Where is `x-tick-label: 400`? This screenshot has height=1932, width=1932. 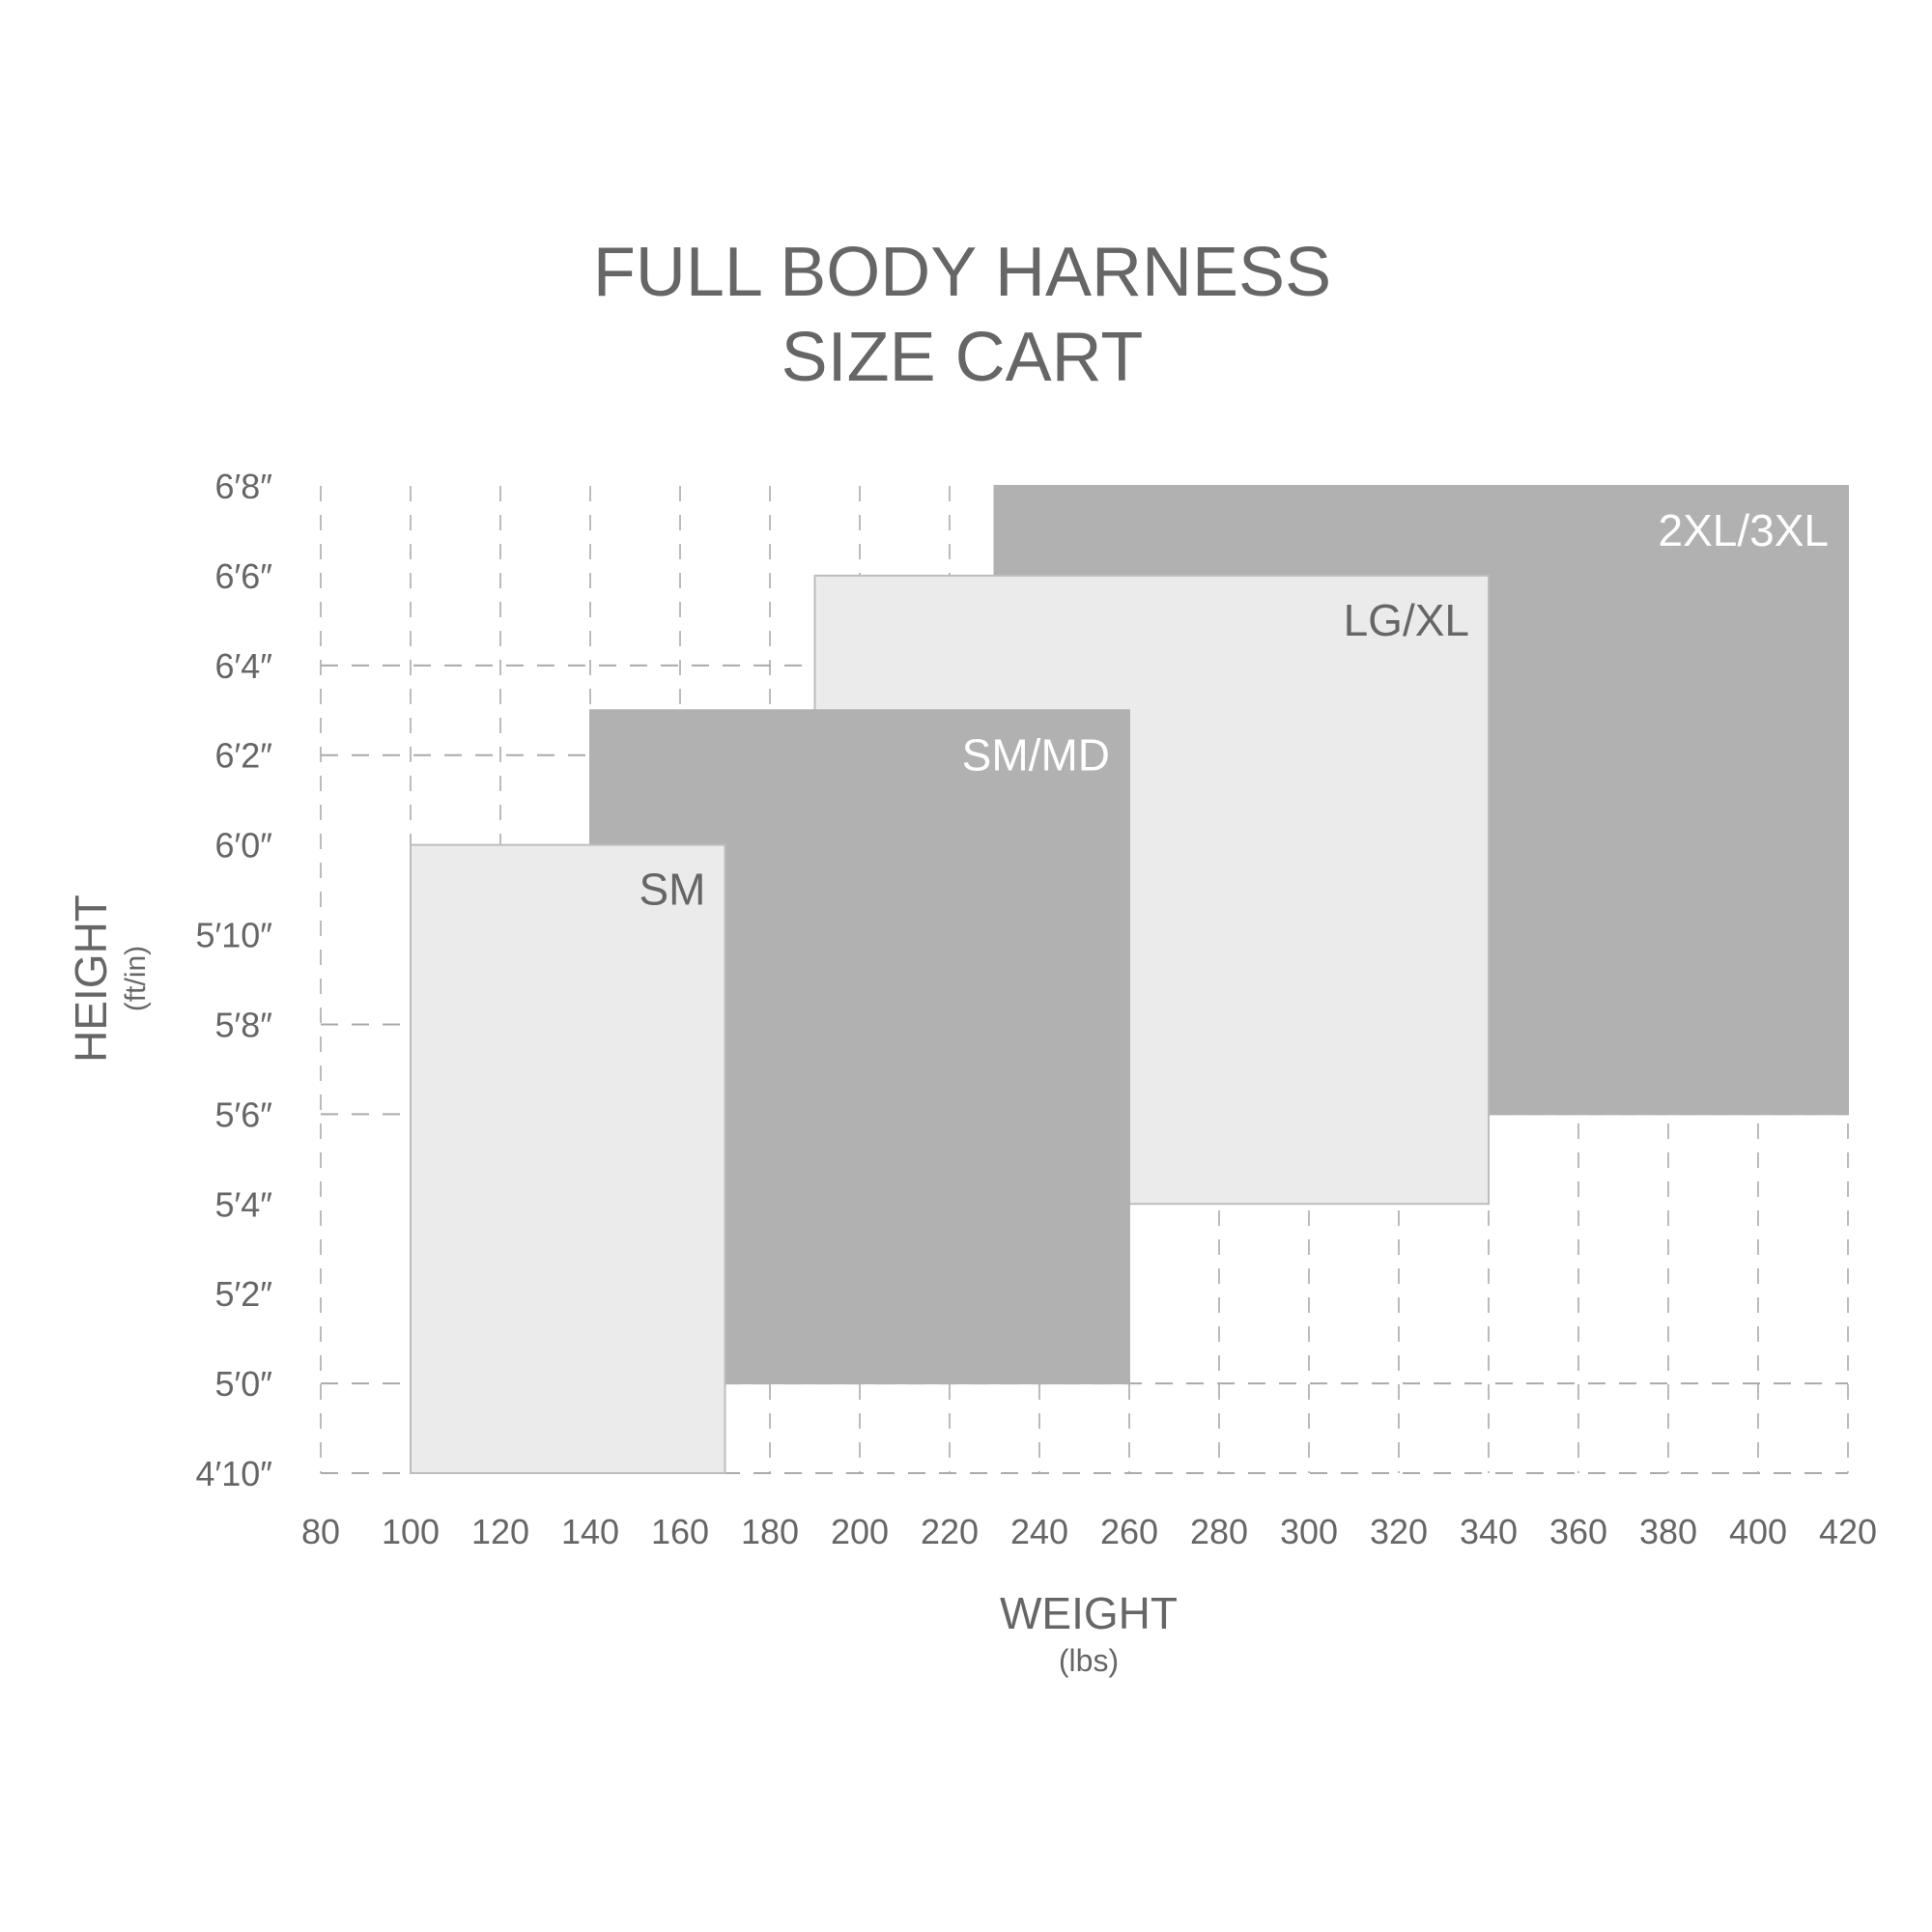
x-tick-label: 400 is located at coordinates (1758, 1531).